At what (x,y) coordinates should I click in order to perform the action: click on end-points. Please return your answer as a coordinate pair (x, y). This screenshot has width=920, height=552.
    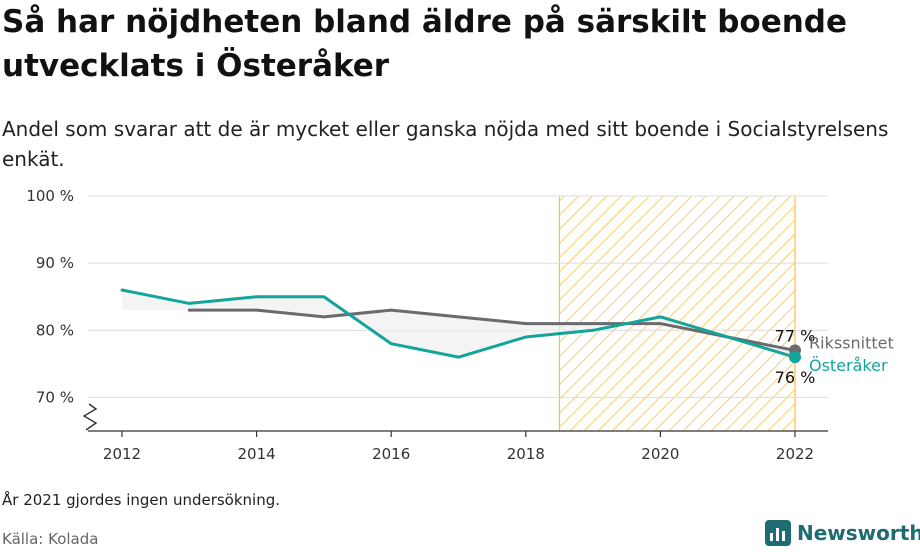
    Looking at the image, I should click on (795, 354).